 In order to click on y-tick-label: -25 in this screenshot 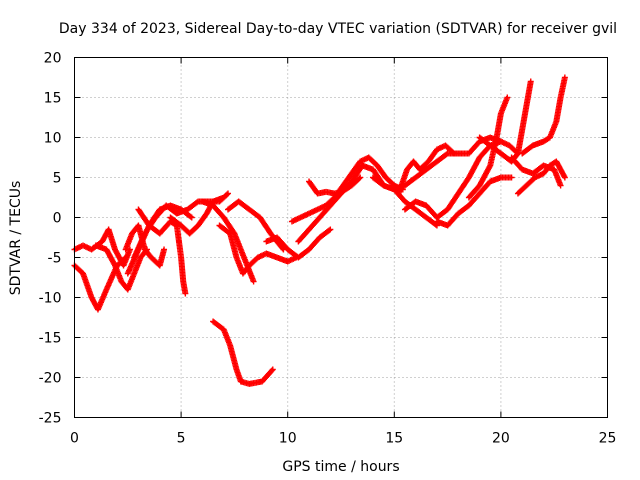, I will do `click(50, 419)`.